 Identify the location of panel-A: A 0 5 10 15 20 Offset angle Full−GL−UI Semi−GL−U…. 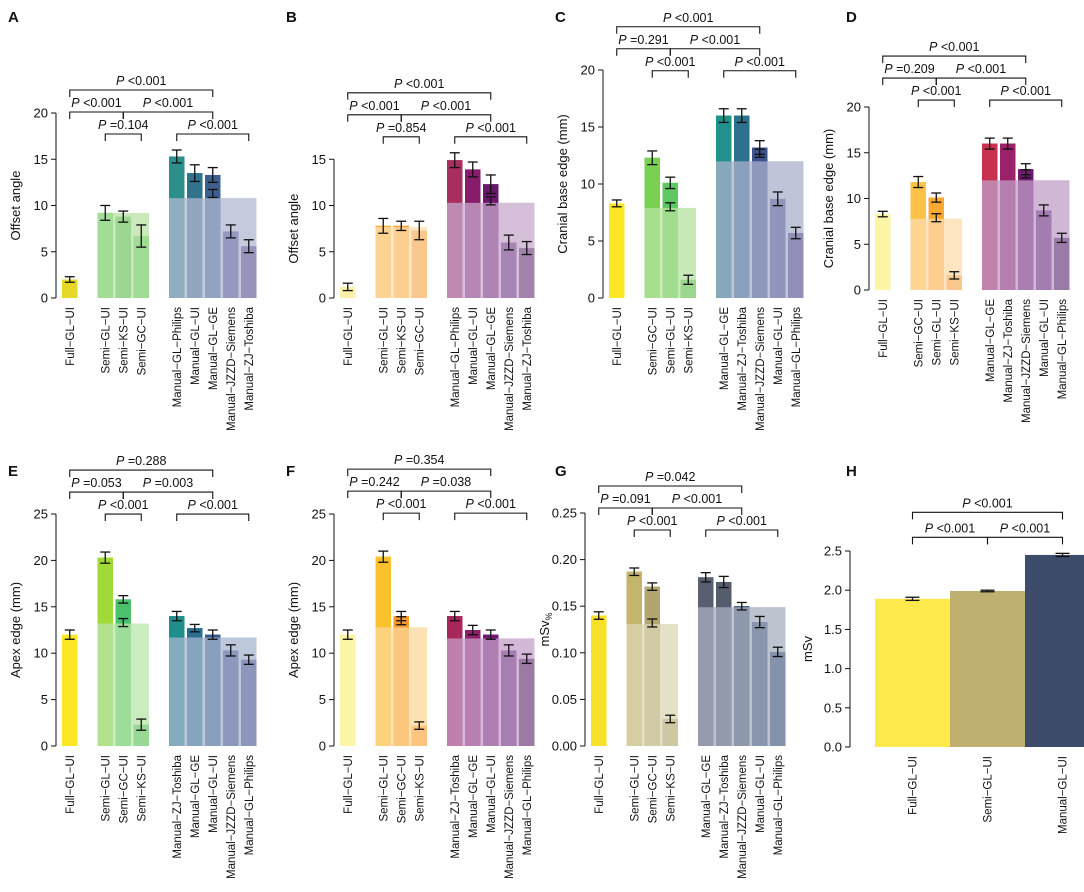
(132, 220).